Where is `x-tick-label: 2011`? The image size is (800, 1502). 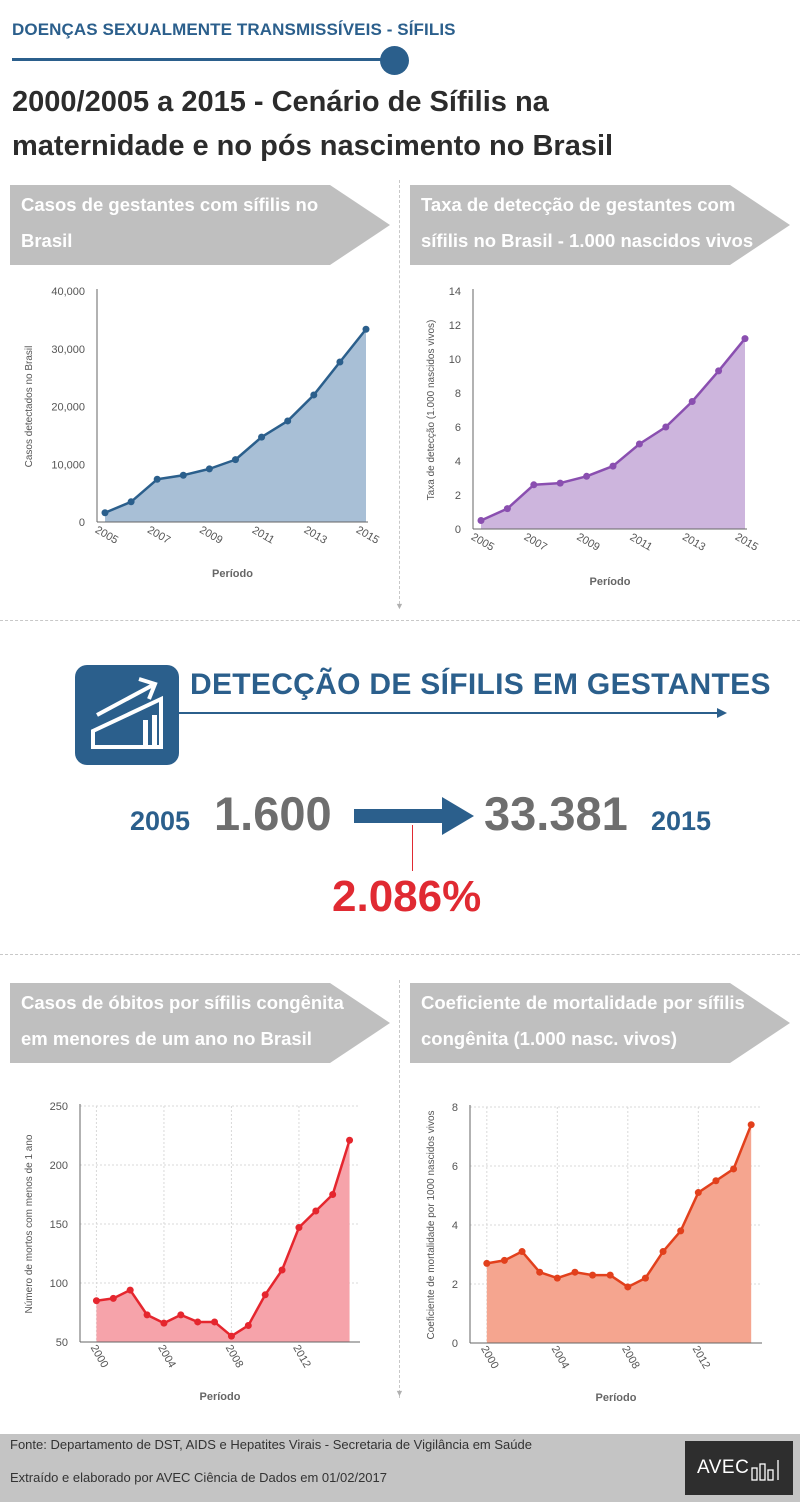 x-tick-label: 2011 is located at coordinates (263, 535).